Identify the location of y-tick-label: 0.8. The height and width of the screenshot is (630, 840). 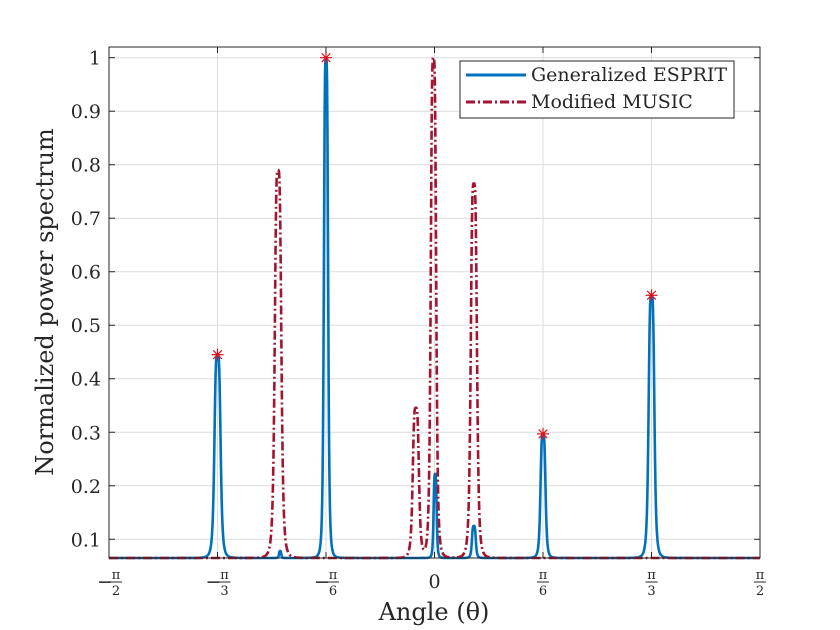
(86, 166).